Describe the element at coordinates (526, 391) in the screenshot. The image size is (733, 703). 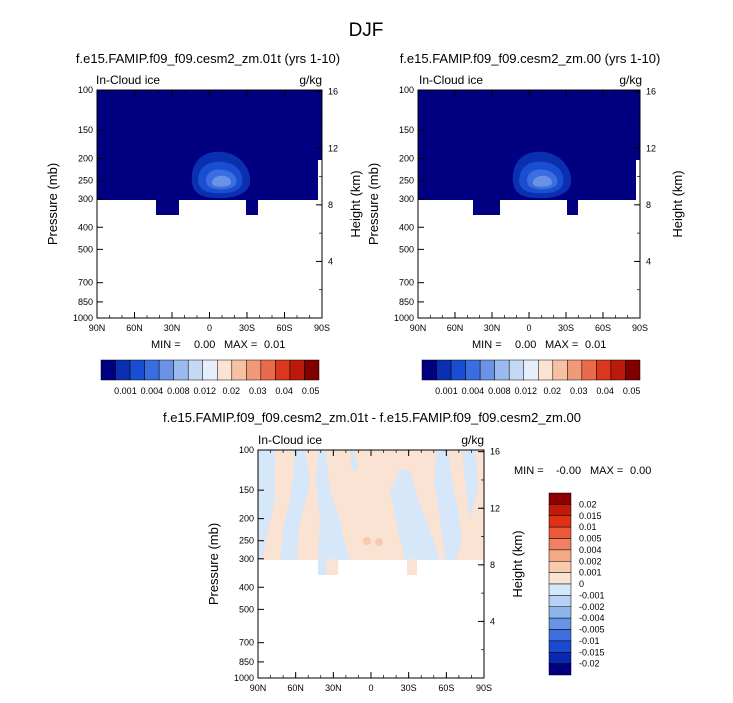
I see `panel-2-colorbar-label: 0.012` at that location.